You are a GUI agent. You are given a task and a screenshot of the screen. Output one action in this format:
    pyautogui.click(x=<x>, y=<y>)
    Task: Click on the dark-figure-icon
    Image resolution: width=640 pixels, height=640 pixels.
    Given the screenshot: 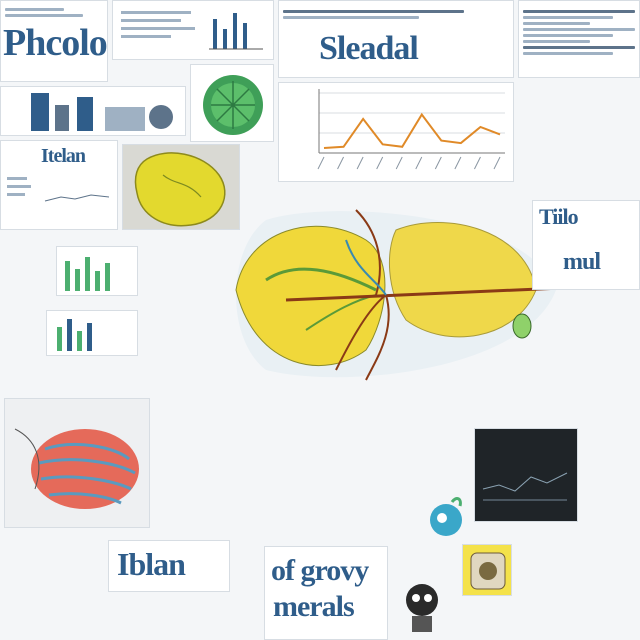 What is the action you would take?
    pyautogui.click(x=422, y=606)
    